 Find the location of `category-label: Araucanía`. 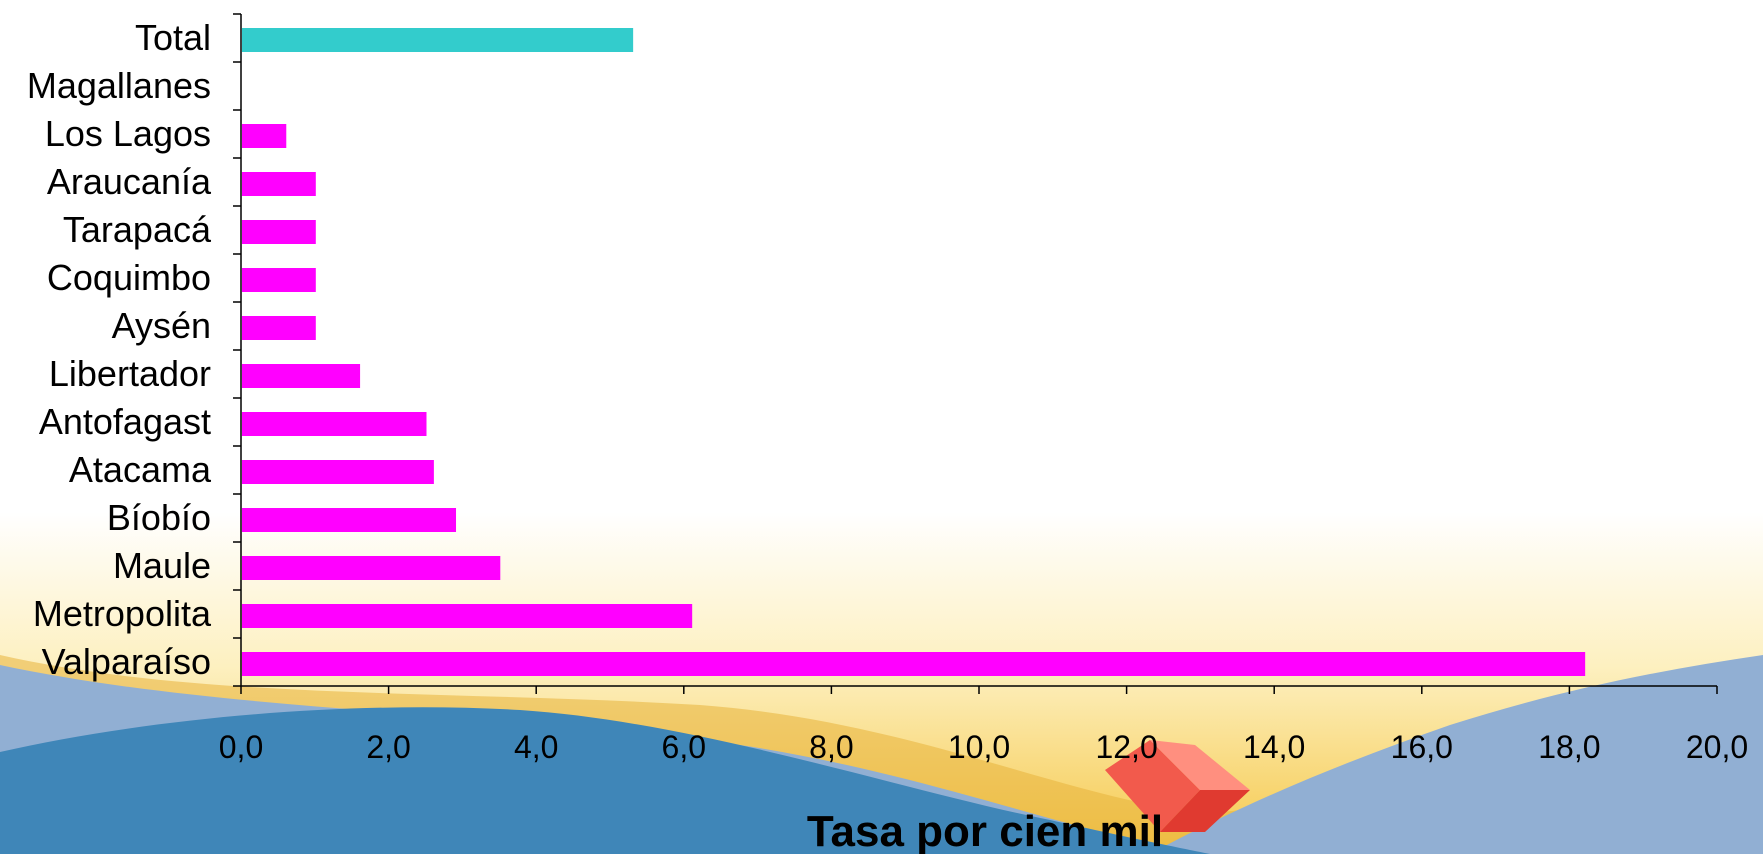

category-label: Araucanía is located at coordinates (129, 181).